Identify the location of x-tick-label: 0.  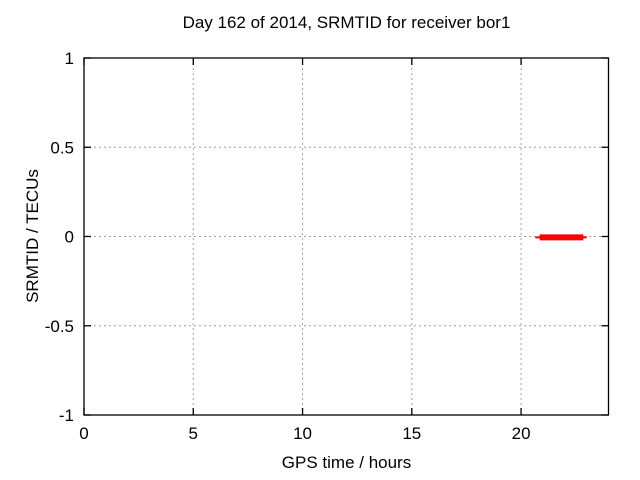
(83, 433).